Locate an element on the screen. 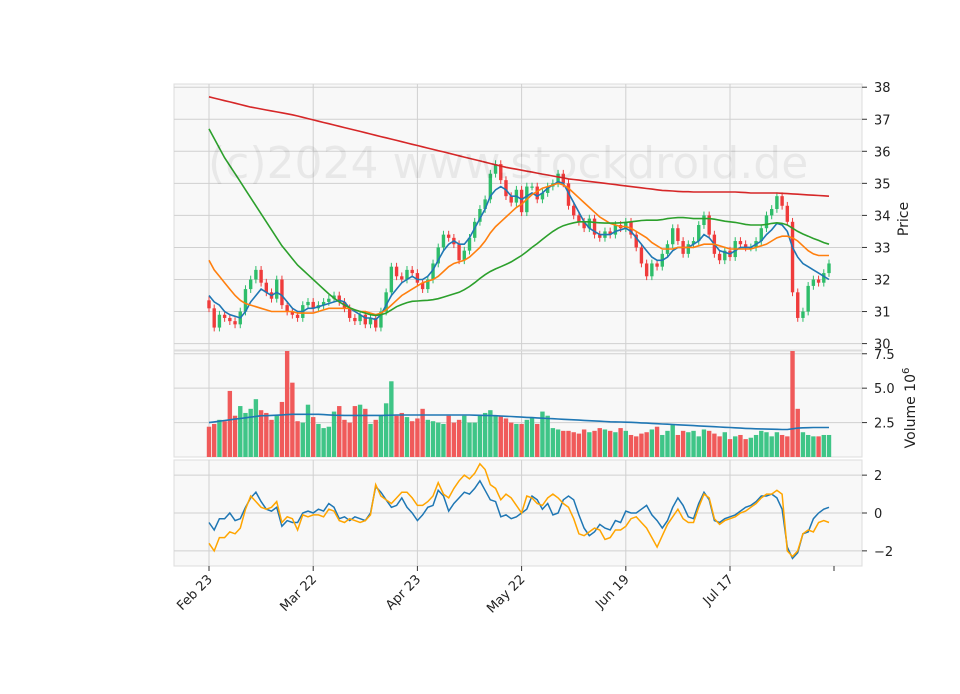 The height and width of the screenshot is (694, 960). oscillator-ytick-label-0: −2 is located at coordinates (883, 552).